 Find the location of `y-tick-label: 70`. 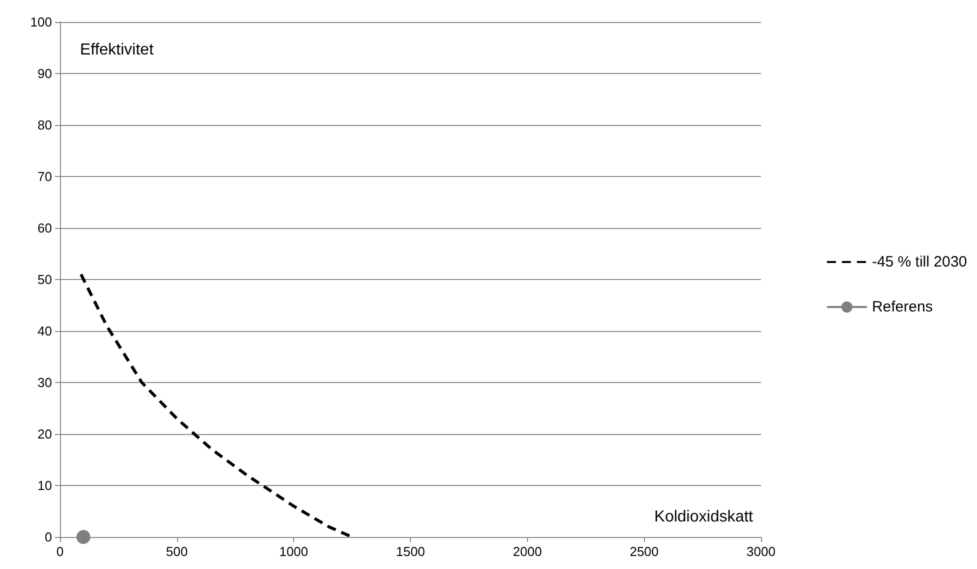

y-tick-label: 70 is located at coordinates (45, 176).